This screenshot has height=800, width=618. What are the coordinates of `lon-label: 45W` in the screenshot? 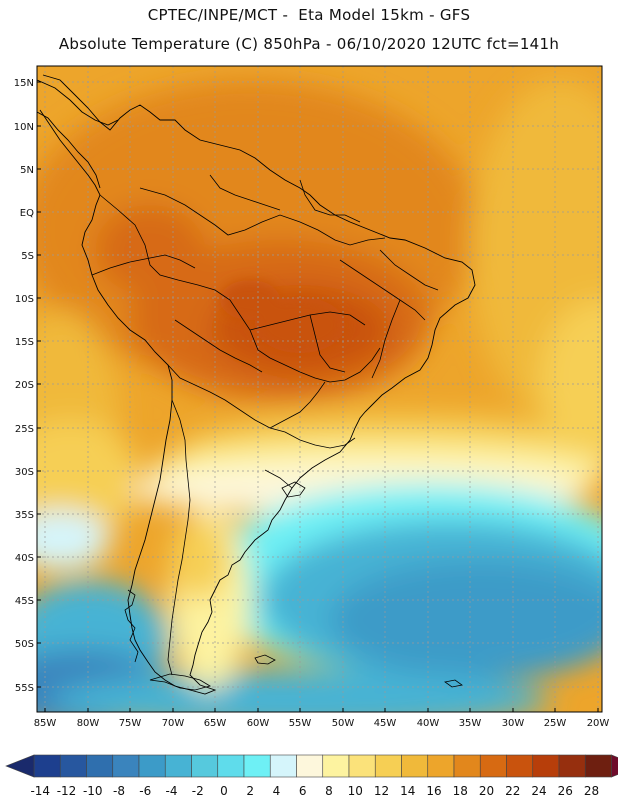 It's located at (385, 723).